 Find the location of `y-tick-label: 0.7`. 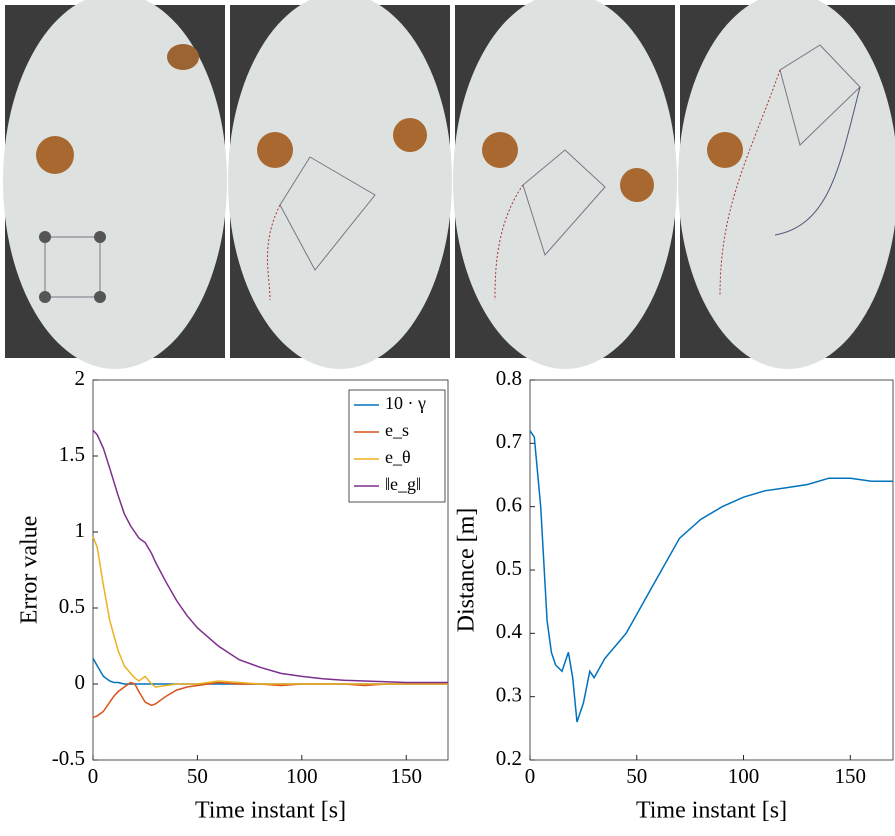

y-tick-label: 0.7 is located at coordinates (509, 441).